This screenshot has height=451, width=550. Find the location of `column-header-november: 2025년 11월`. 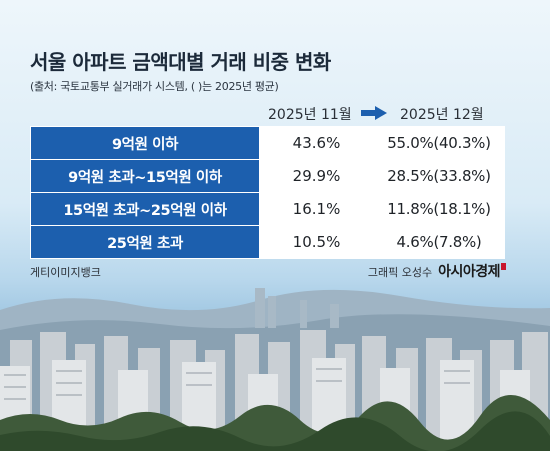

column-header-november: 2025년 11월 is located at coordinates (310, 115).